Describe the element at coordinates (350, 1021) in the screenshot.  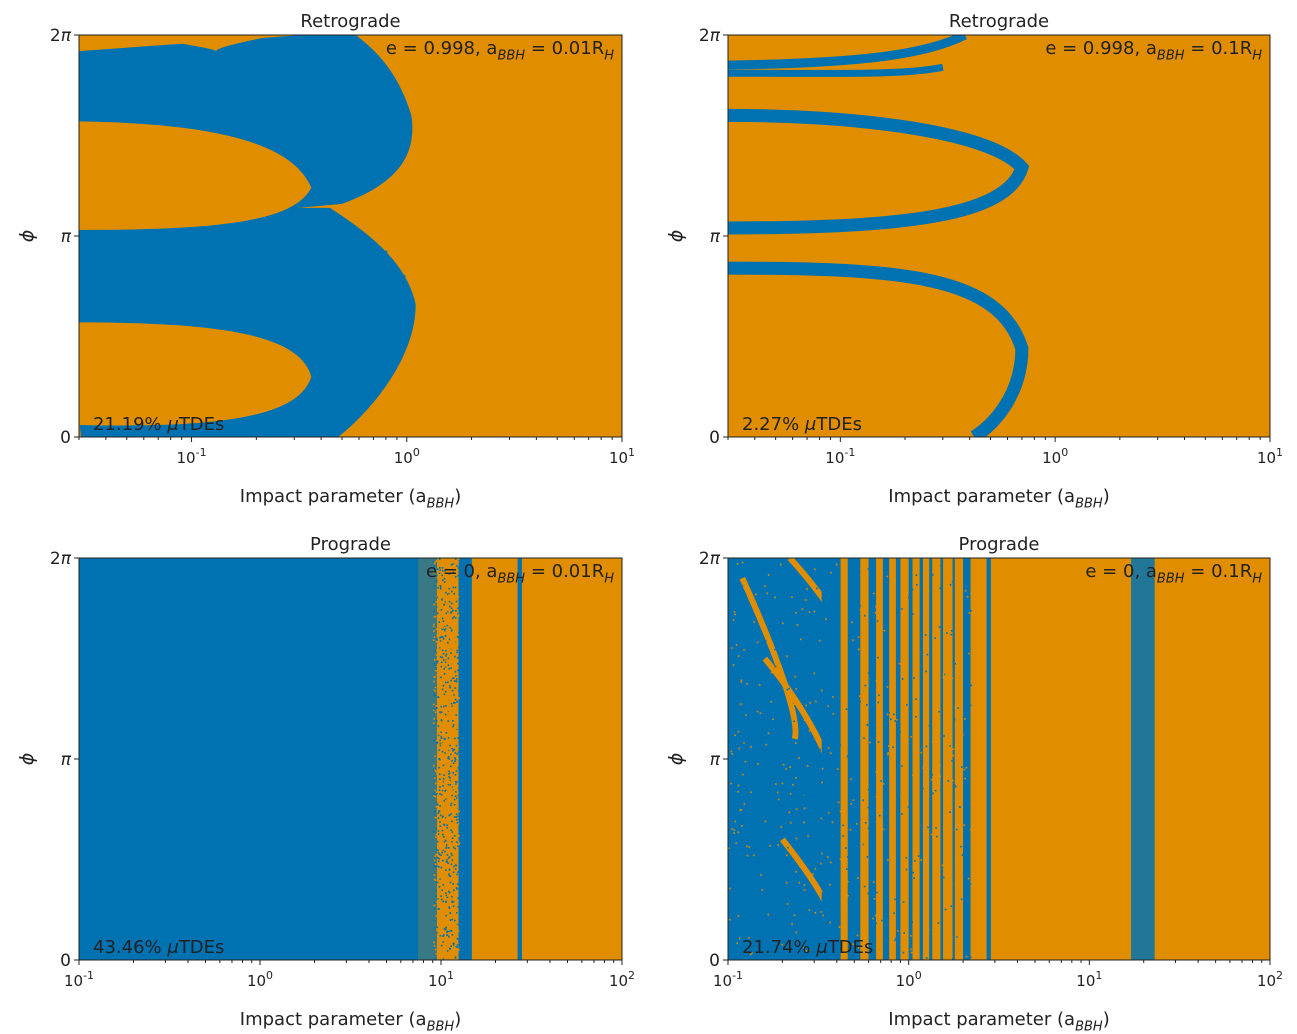
I see `x-axis-label: Impact parameter (aBBH)` at that location.